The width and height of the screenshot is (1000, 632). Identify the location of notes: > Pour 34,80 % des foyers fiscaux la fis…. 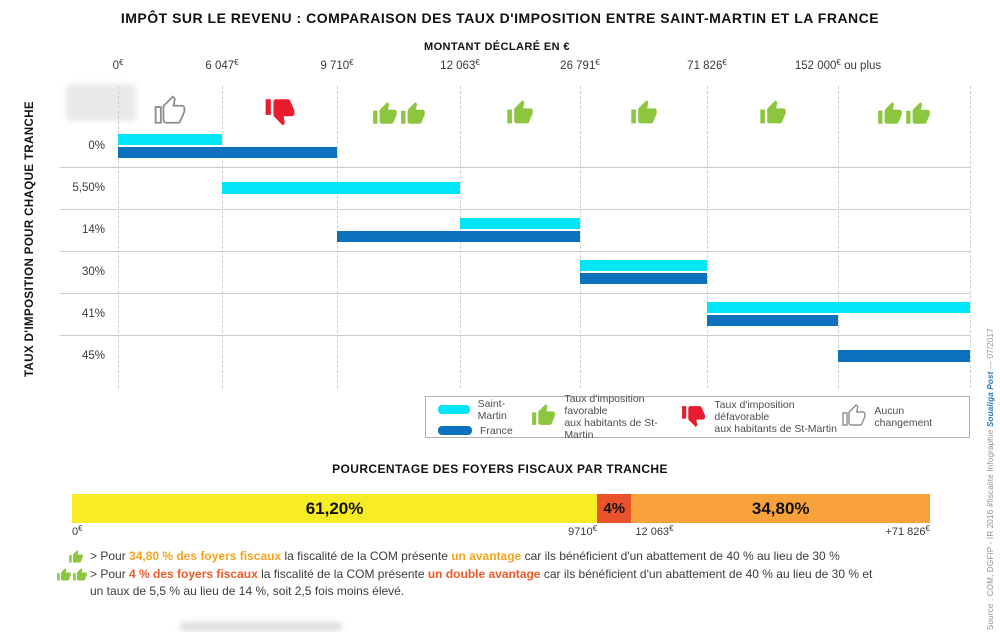
(505, 574).